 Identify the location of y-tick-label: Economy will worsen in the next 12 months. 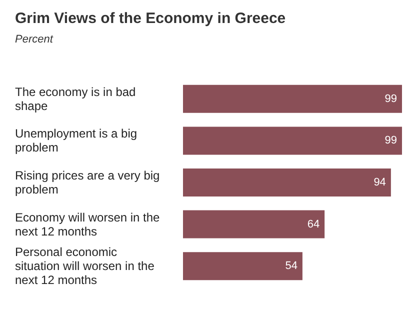
(89, 224).